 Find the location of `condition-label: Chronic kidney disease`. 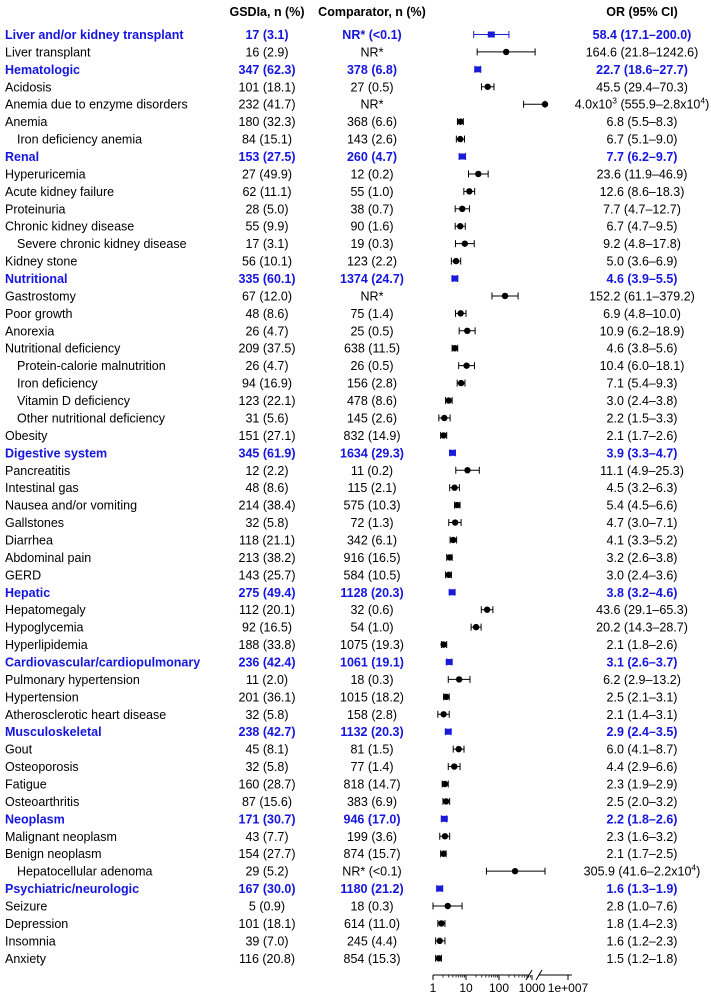

condition-label: Chronic kidney disease is located at coordinates (69, 227).